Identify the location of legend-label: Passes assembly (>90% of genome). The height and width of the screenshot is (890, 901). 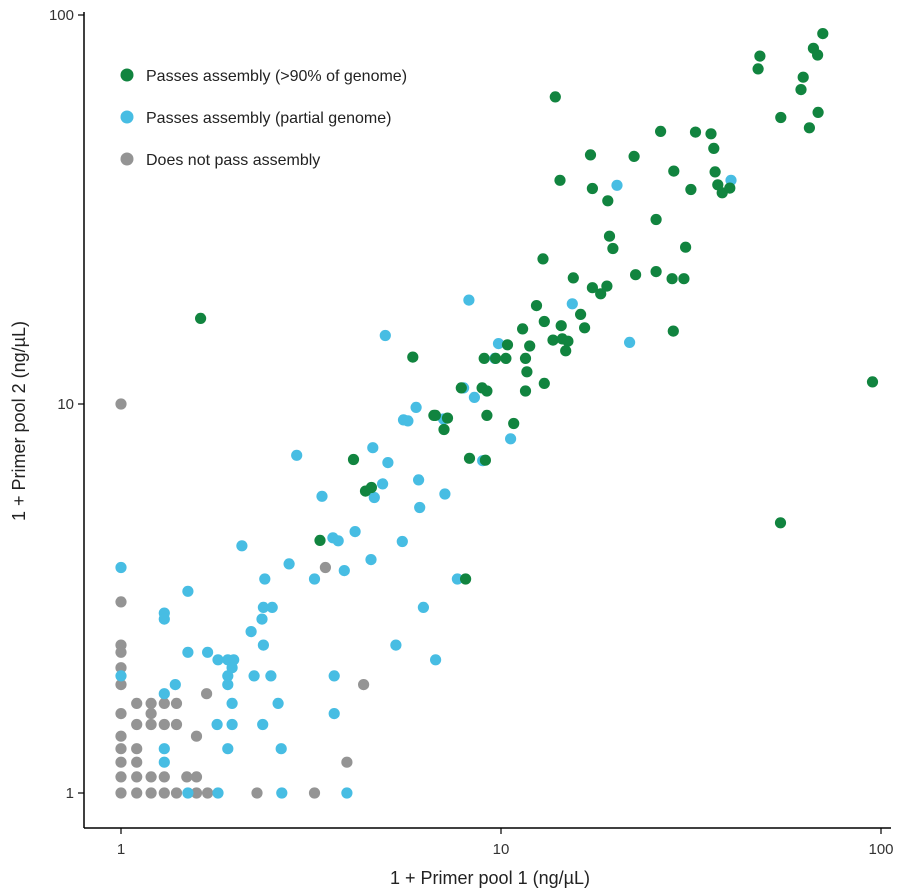
(276, 76).